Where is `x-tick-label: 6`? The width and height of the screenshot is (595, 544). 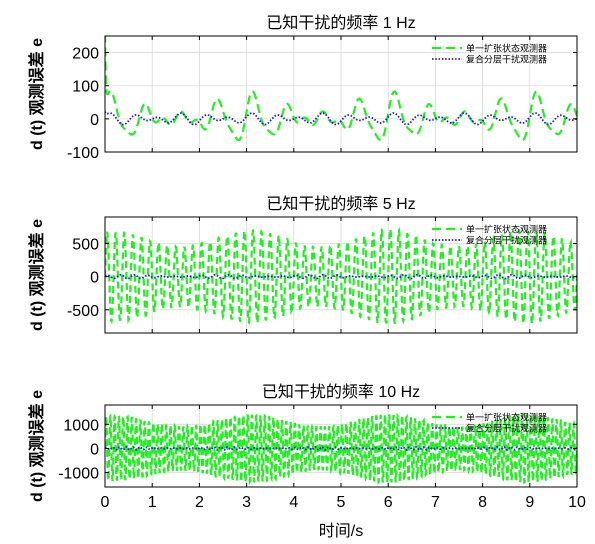 x-tick-label: 6 is located at coordinates (388, 502).